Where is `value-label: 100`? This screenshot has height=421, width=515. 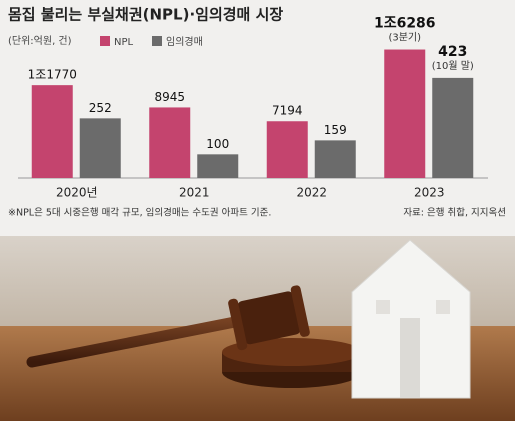
value-label: 100 is located at coordinates (217, 144).